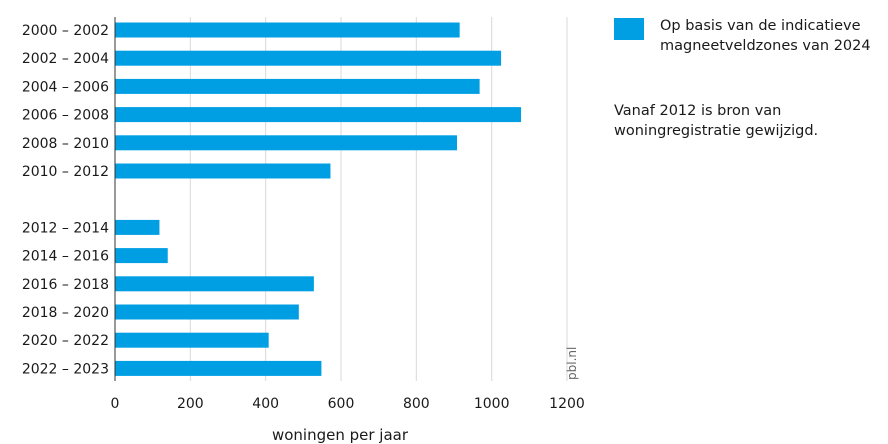  I want to click on category-label: 2020 – 2022, so click(65, 341).